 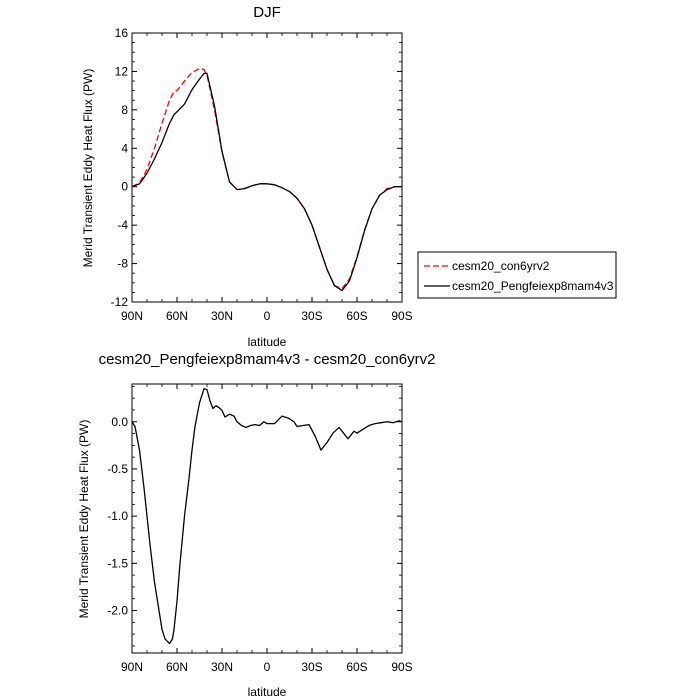 I want to click on top-x-tick-label: 90N, so click(x=132, y=316).